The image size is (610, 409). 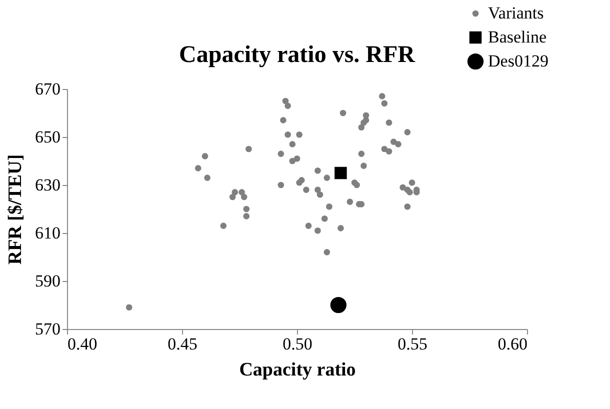 I want to click on y-tick-label: 610, so click(x=47, y=233).